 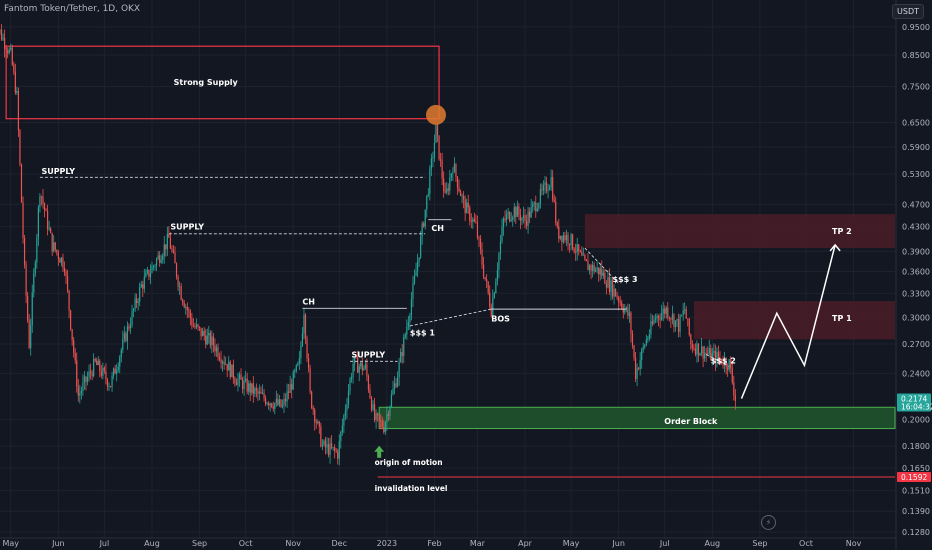 I want to click on y-tick-label: 0.1510, so click(x=916, y=490).